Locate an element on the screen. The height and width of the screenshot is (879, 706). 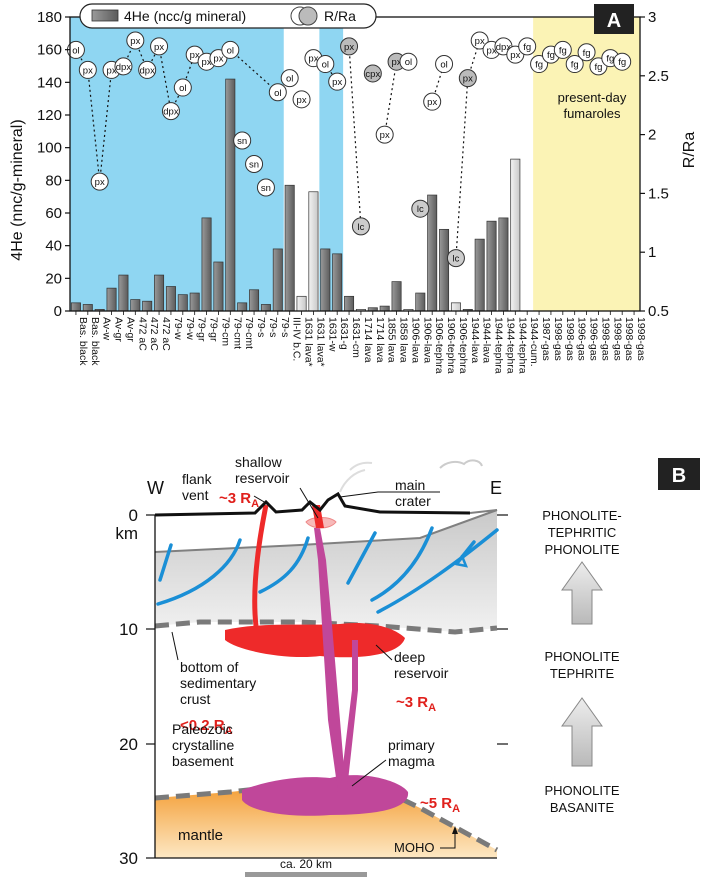
rock-top-2: TEPHRITIC is located at coordinates (582, 532).